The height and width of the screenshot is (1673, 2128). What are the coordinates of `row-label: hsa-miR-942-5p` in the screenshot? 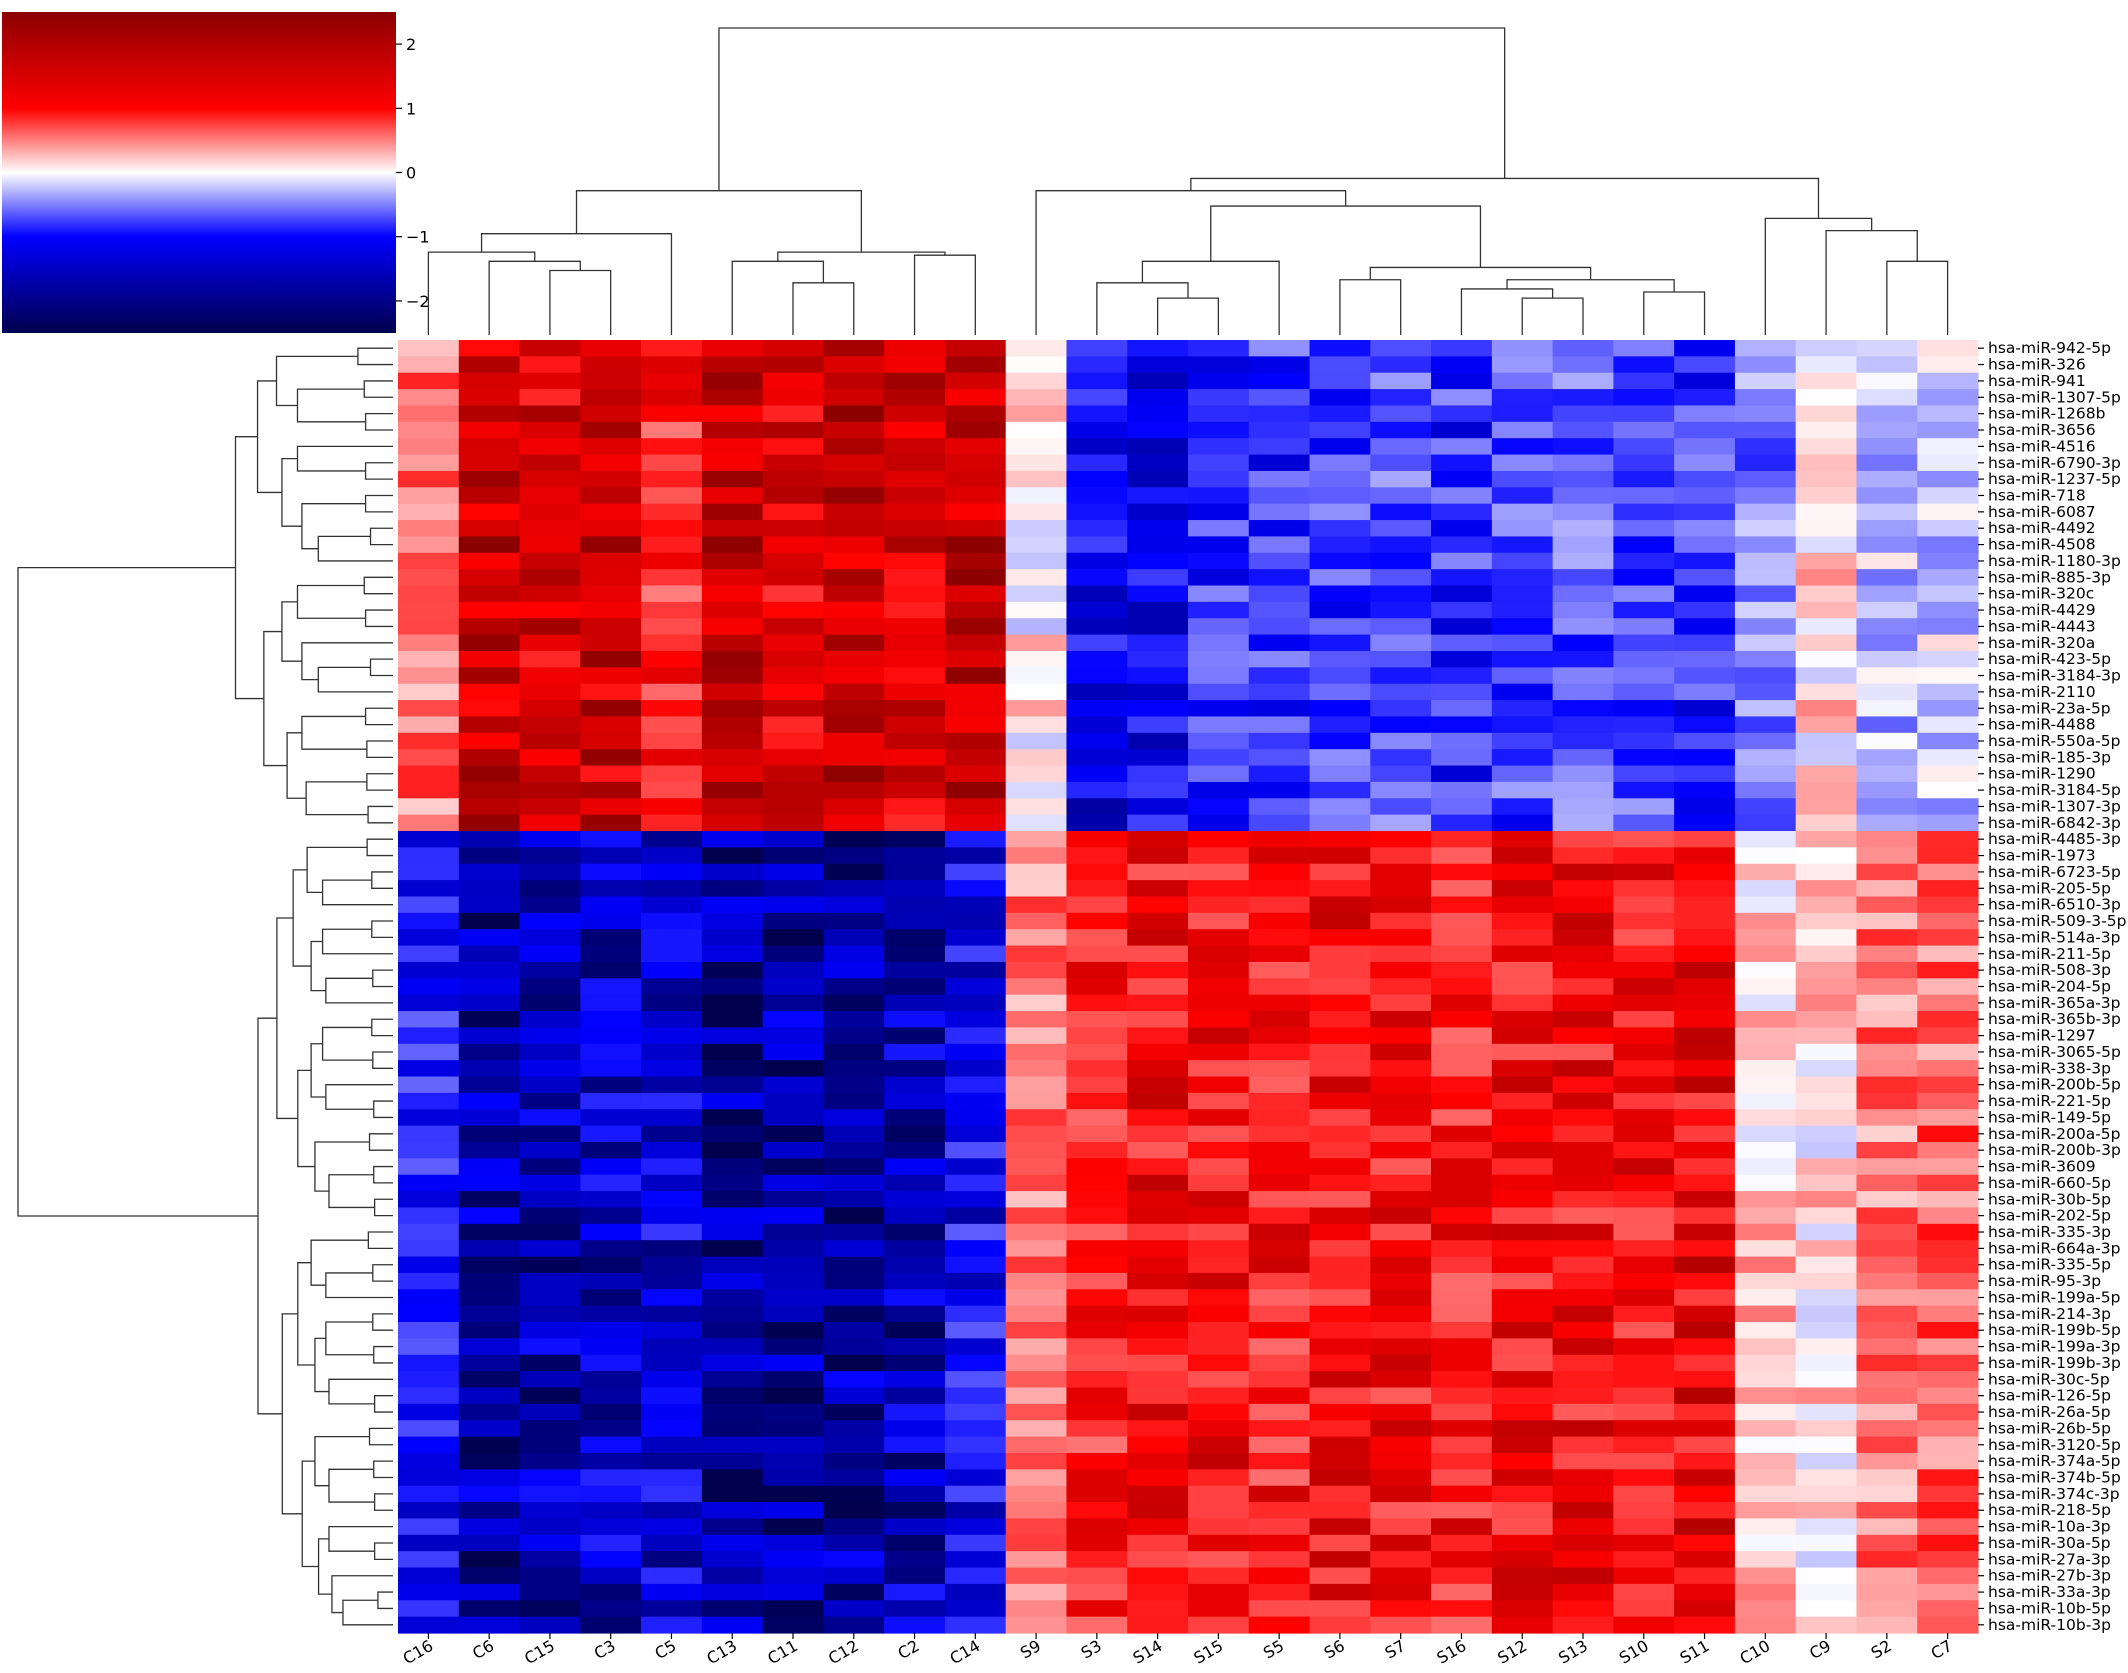 It's located at (2049, 348).